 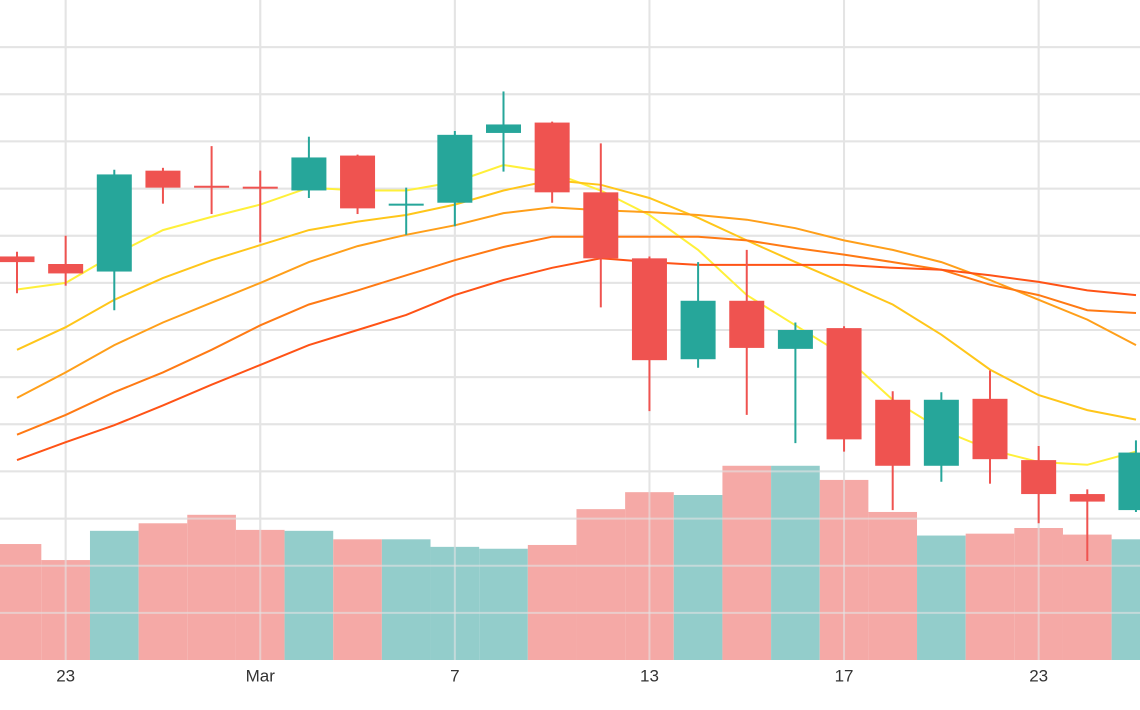 I want to click on x-tick-label: 13, so click(x=649, y=675).